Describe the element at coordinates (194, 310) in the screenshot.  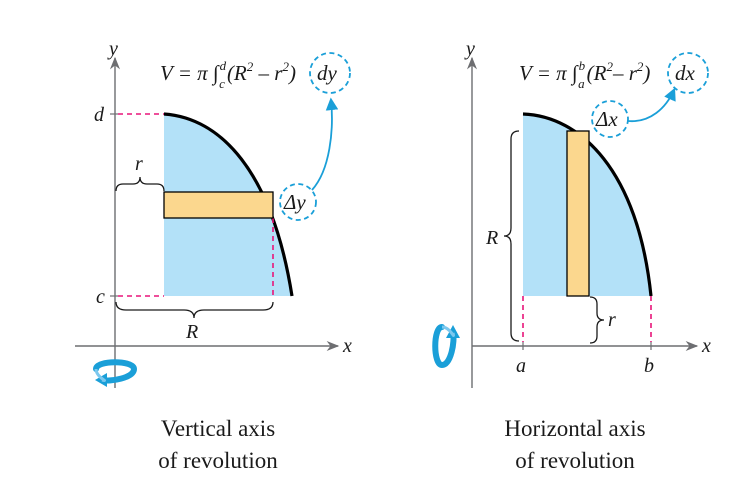
I see `left-brace-R` at that location.